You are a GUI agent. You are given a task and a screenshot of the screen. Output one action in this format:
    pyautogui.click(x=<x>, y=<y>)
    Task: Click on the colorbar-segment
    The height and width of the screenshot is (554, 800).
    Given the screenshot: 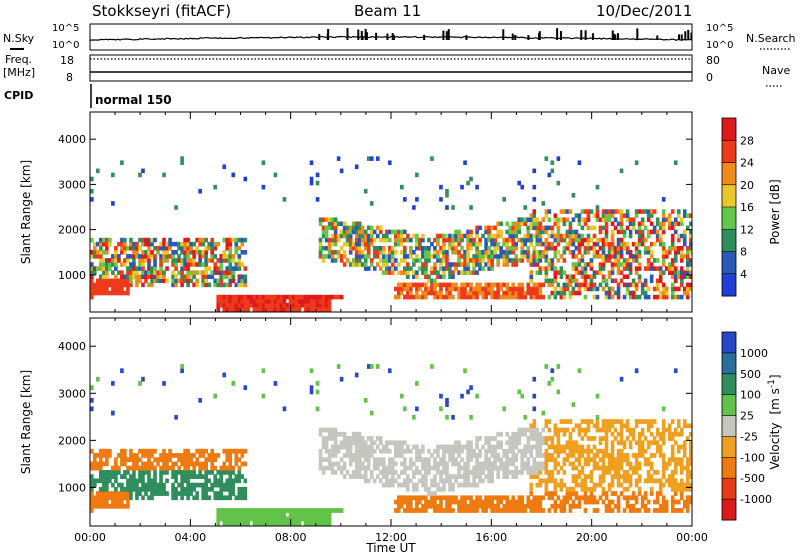 What is the action you would take?
    pyautogui.click(x=729, y=174)
    